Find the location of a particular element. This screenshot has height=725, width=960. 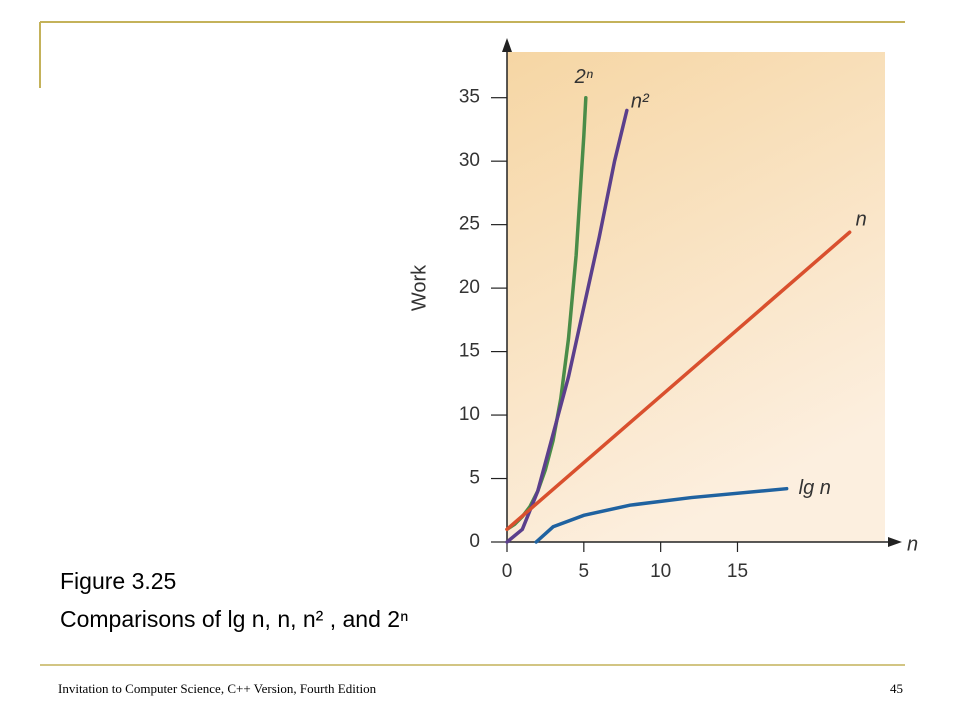

caption-title: Figure 3.25 is located at coordinates (118, 581).